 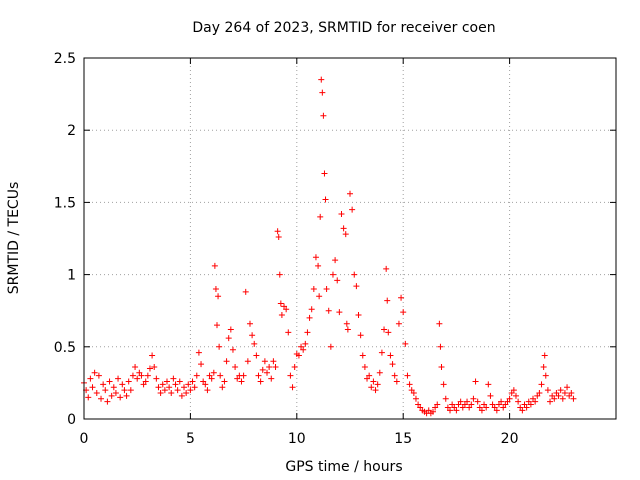 What do you see at coordinates (65, 203) in the screenshot?
I see `y-tick-label: 1.5` at bounding box center [65, 203].